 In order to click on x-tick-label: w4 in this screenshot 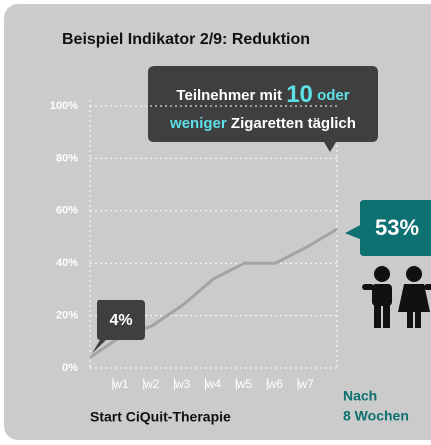, I will do `click(213, 384)`.